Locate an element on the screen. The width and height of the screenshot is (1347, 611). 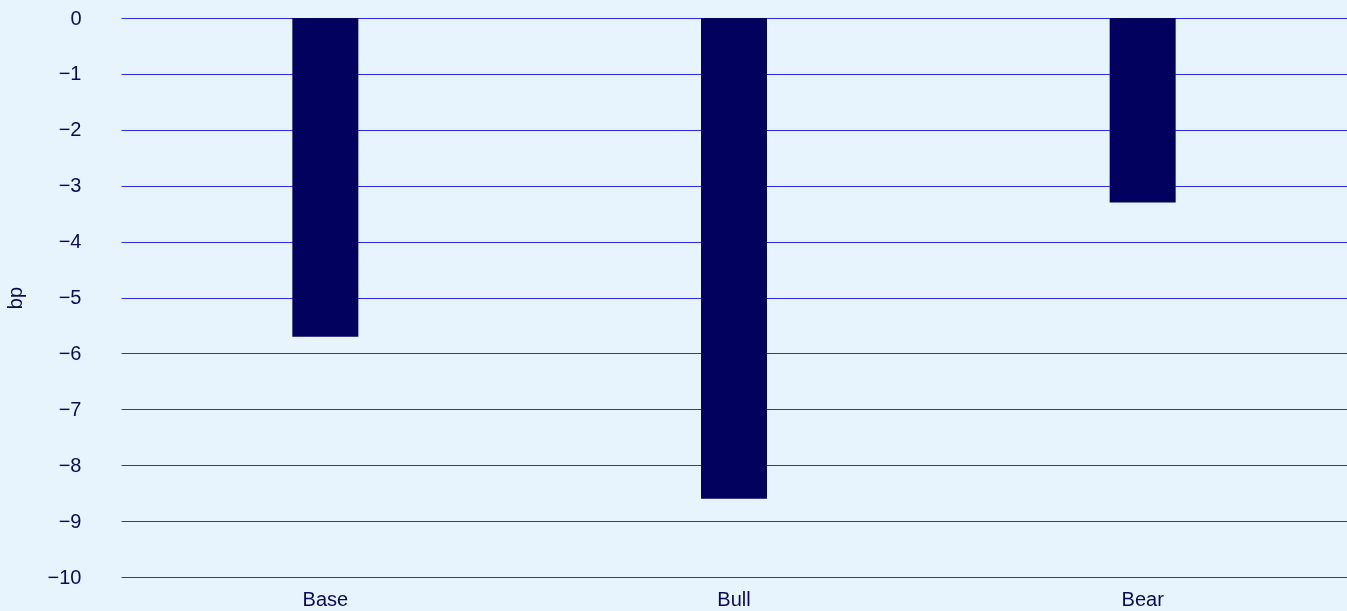
y-axis-title: bp is located at coordinates (14, 298).